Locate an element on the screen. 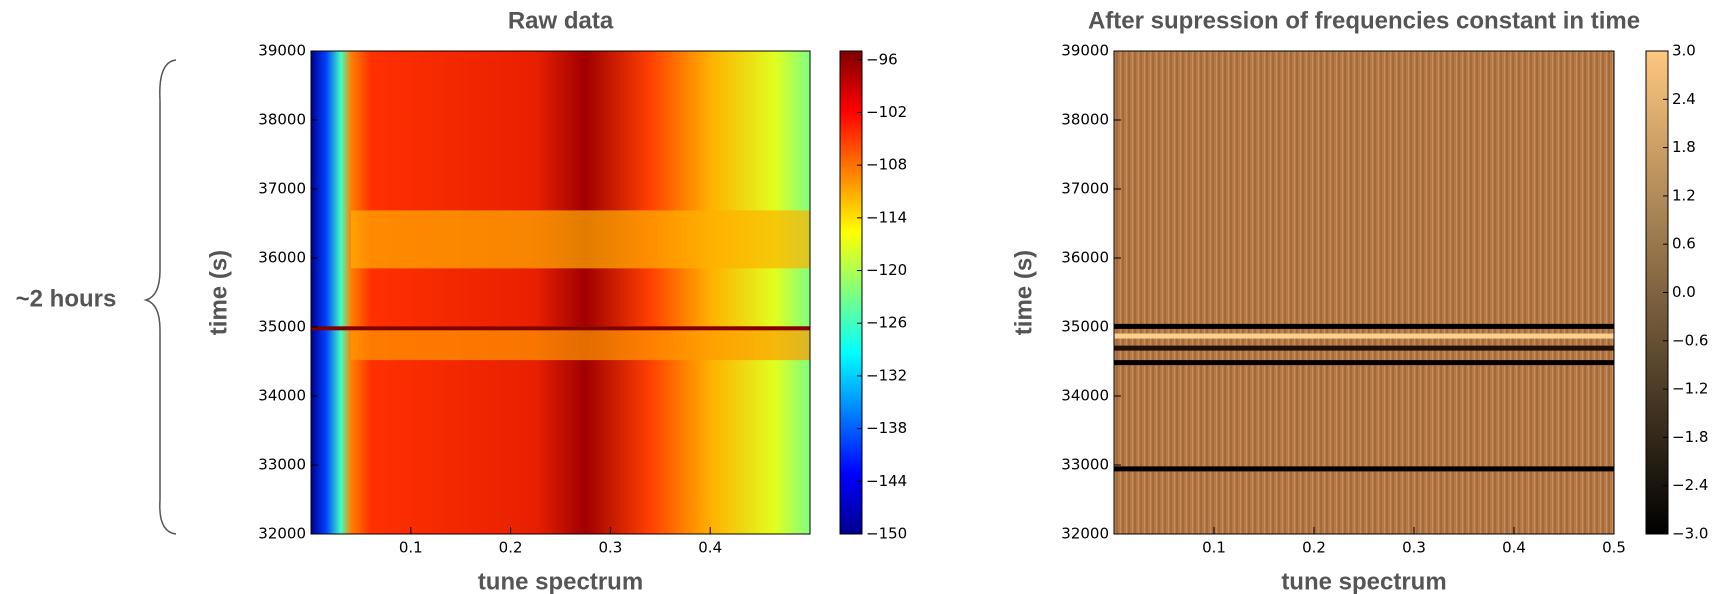 The width and height of the screenshot is (1717, 594). colorbar-tick-label: 0.6 is located at coordinates (1684, 244).